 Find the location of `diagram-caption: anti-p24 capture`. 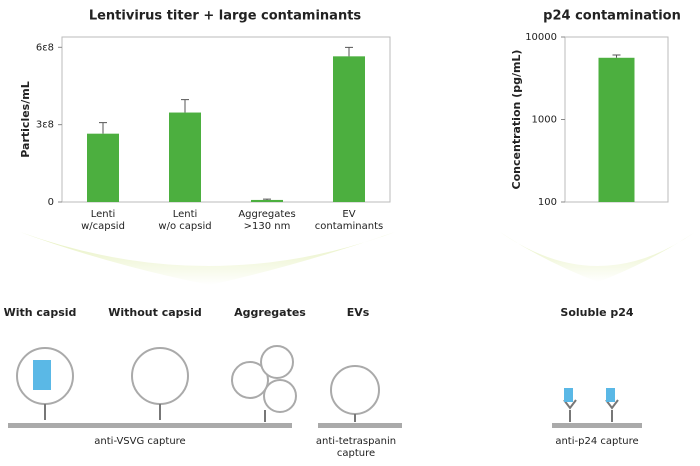

diagram-caption: anti-p24 capture is located at coordinates (596, 441).